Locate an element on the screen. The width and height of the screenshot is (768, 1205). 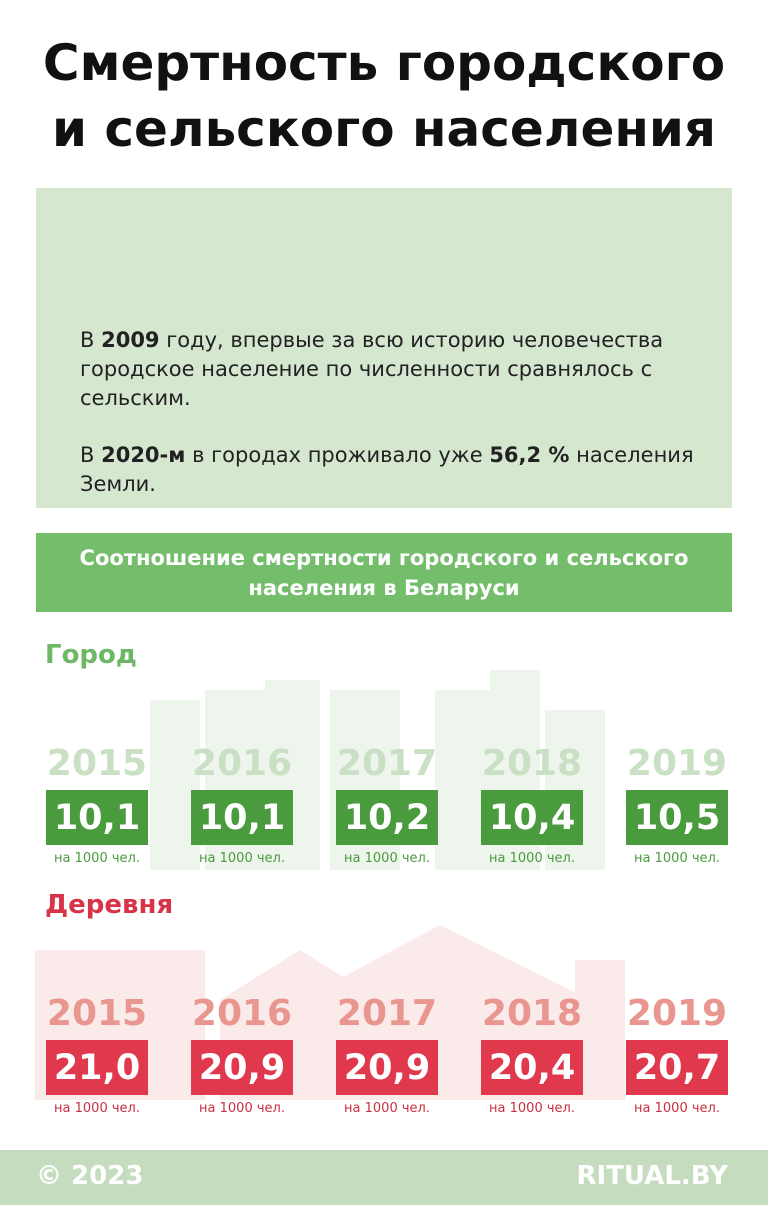
title-line: и сельского населения is located at coordinates (384, 129).